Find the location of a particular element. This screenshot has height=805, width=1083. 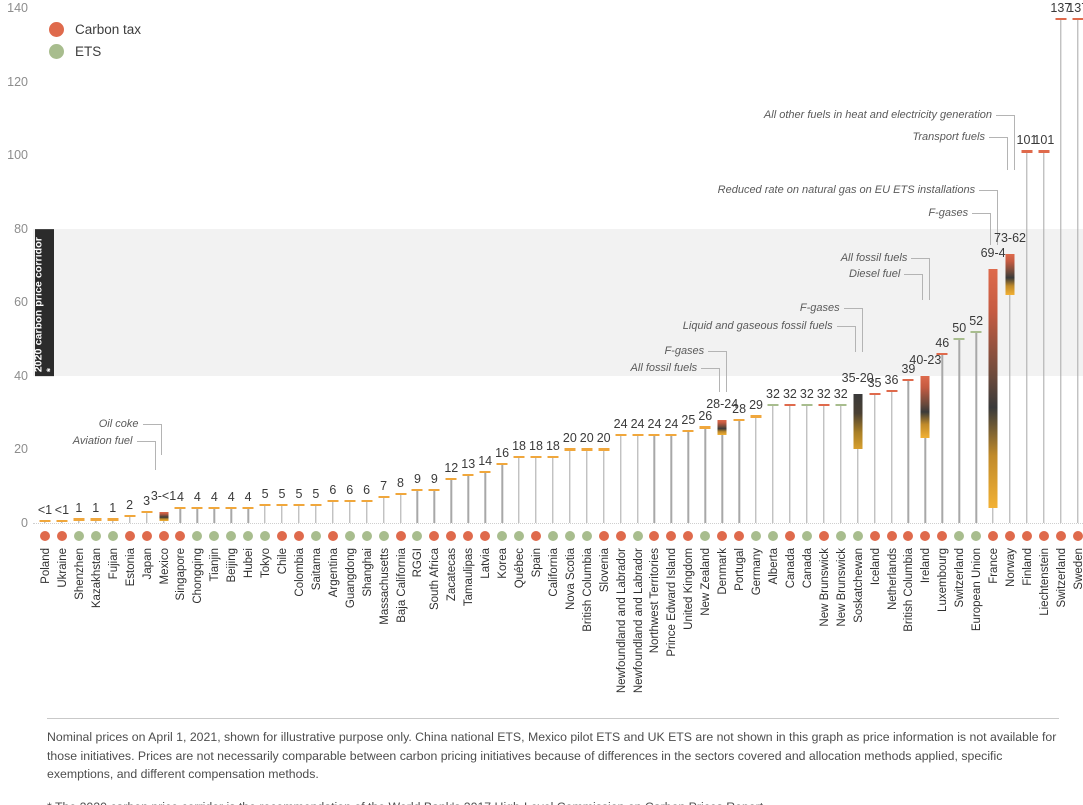

bar-column: 7 Massachusetts is located at coordinates (384, 312).